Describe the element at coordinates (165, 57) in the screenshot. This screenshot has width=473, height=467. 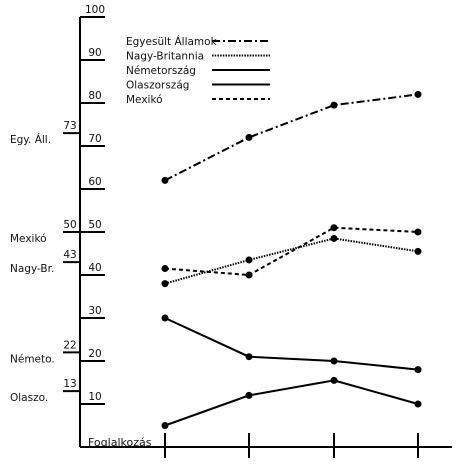
I see `legend-label-nagy-britannia: Nagy-Britannia` at that location.